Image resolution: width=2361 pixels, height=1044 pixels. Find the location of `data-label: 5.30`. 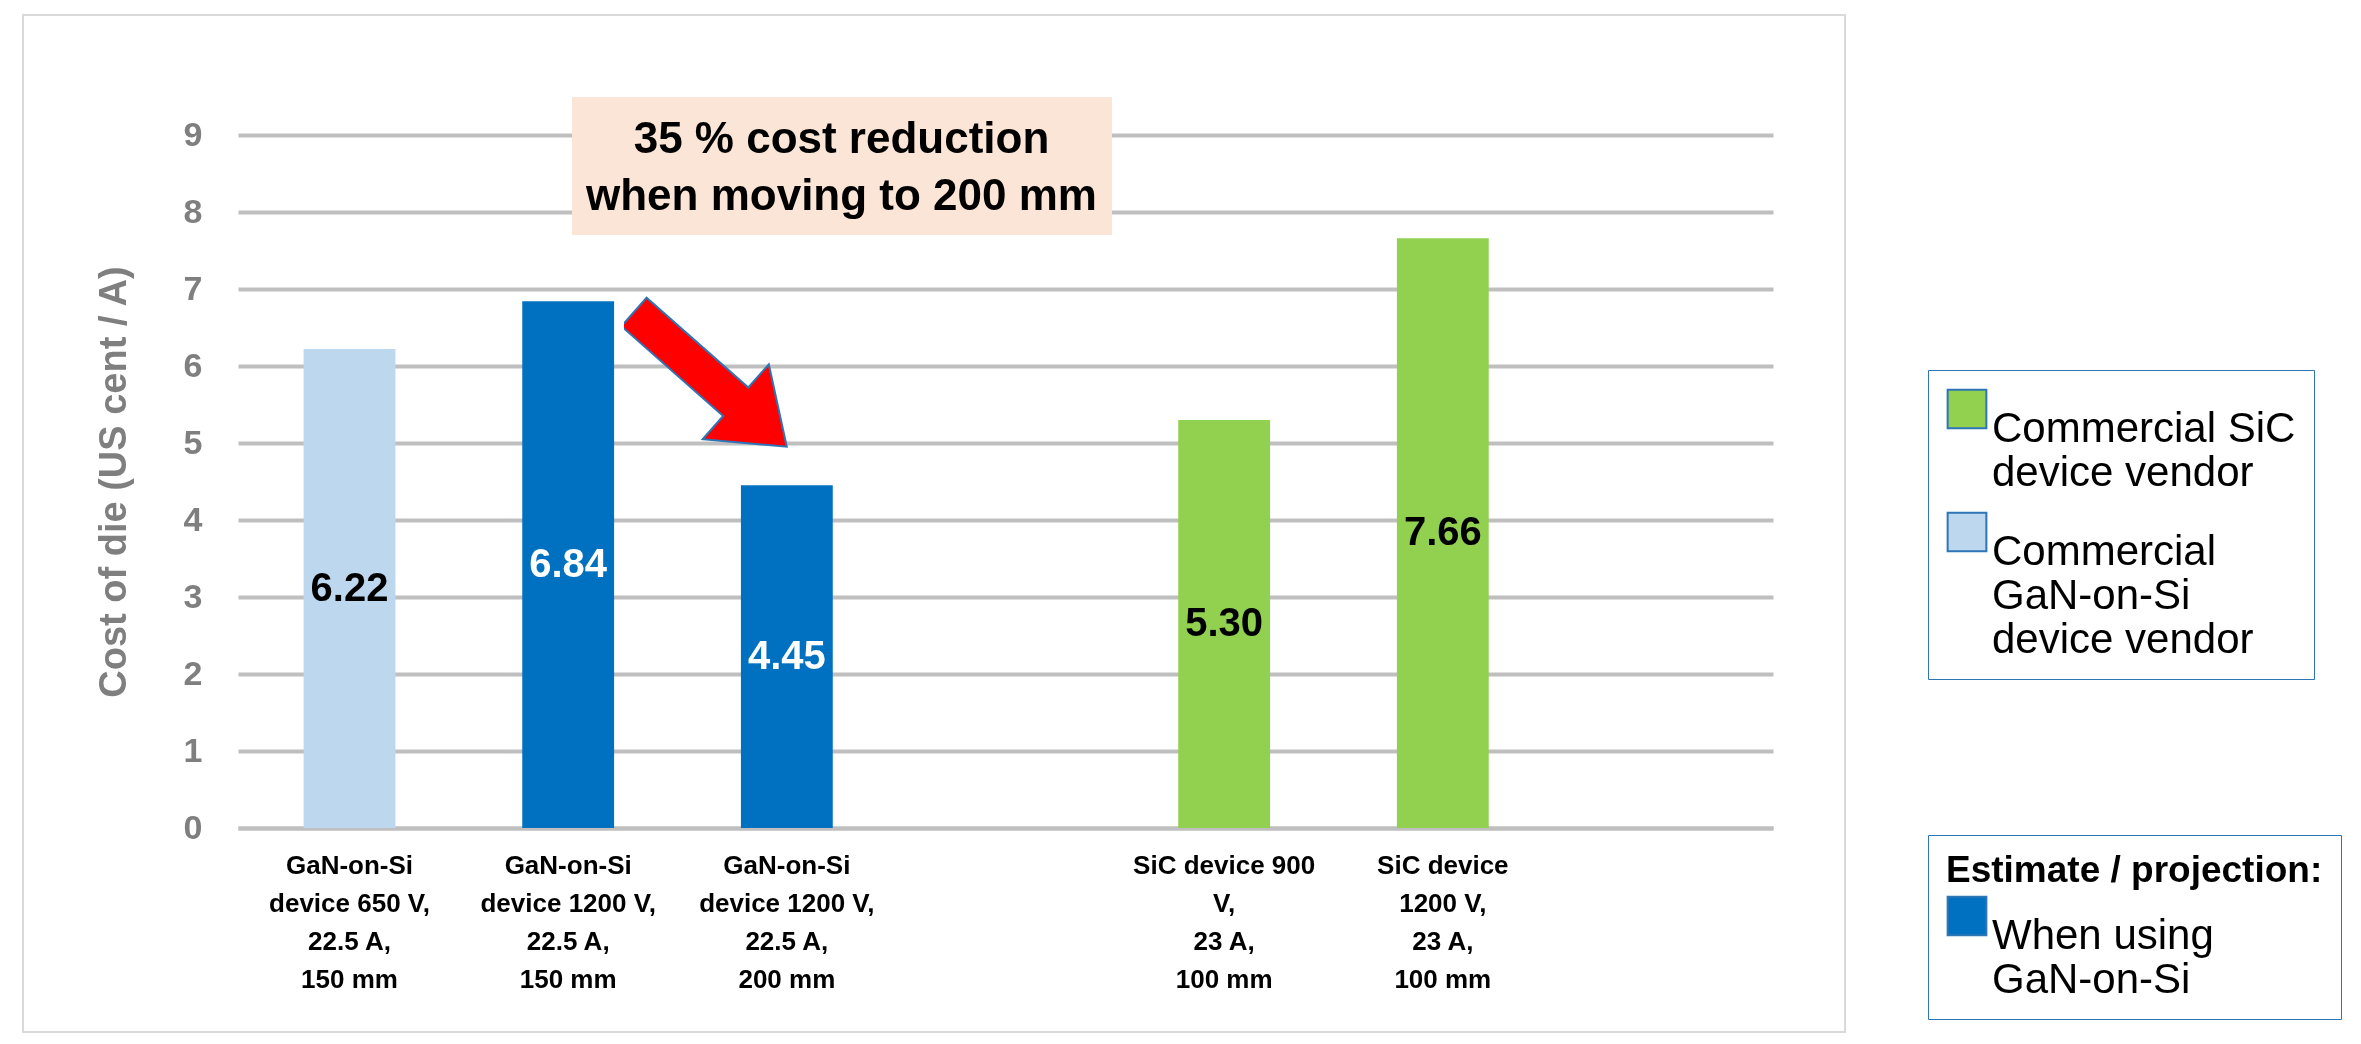

data-label: 5.30 is located at coordinates (1224, 621).